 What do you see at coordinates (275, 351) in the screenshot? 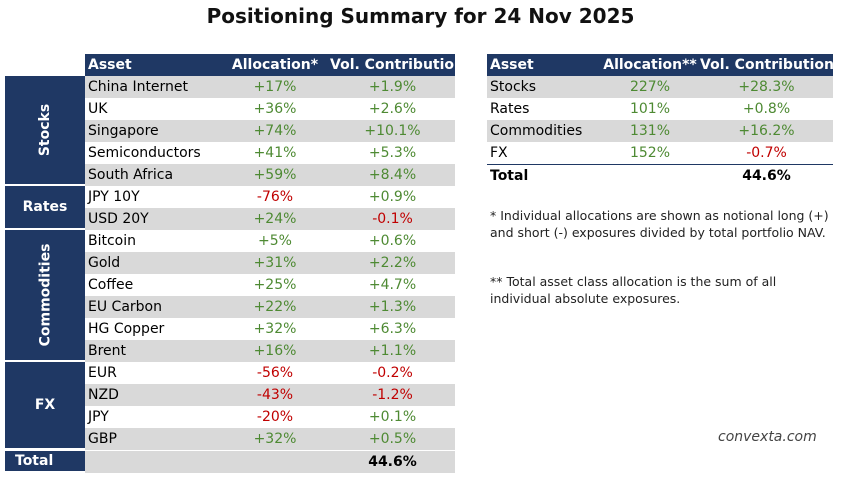
I see `value-cell: +16%` at bounding box center [275, 351].